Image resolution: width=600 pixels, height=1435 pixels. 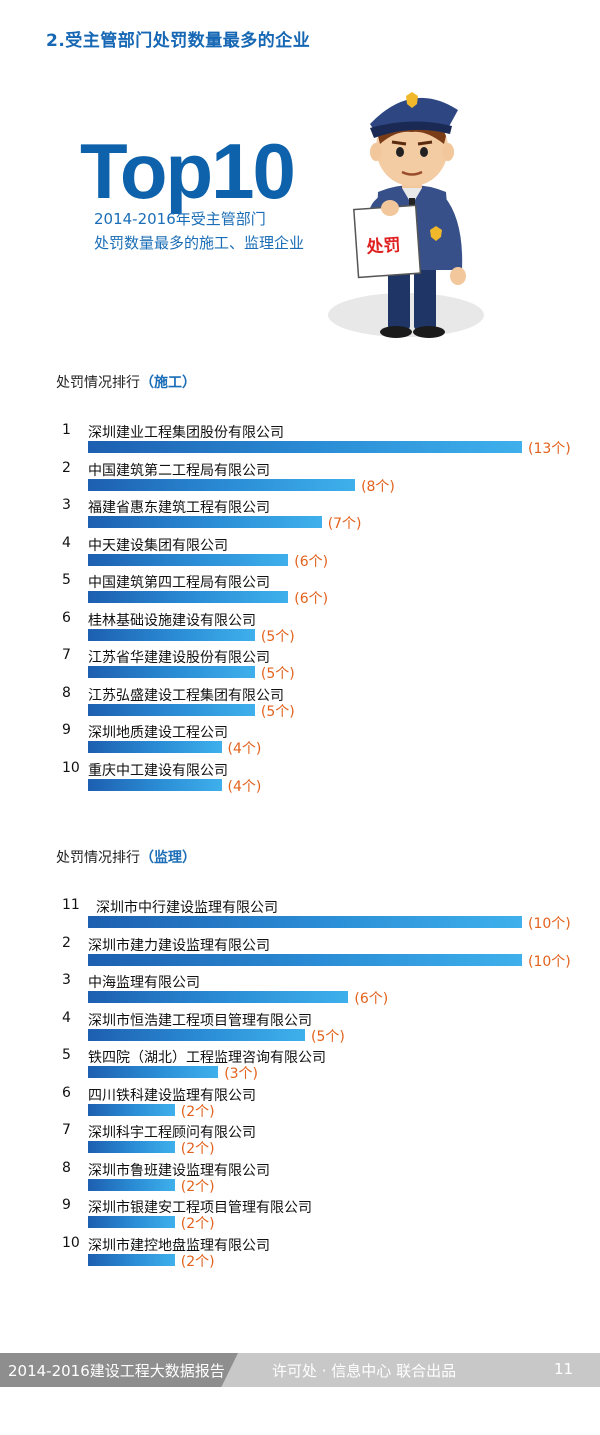 What do you see at coordinates (66, 1130) in the screenshot?
I see `rank-label: 7` at bounding box center [66, 1130].